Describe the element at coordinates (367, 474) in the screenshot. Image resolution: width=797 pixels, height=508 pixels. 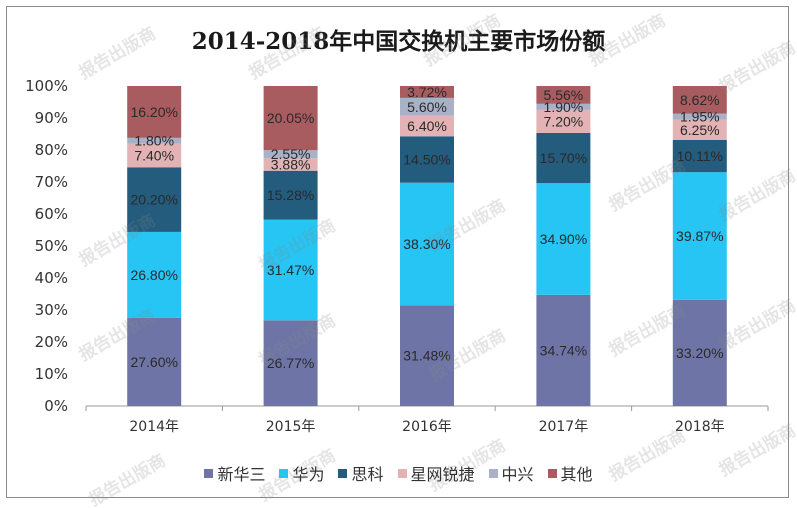
I see `legend-label: 思科` at that location.